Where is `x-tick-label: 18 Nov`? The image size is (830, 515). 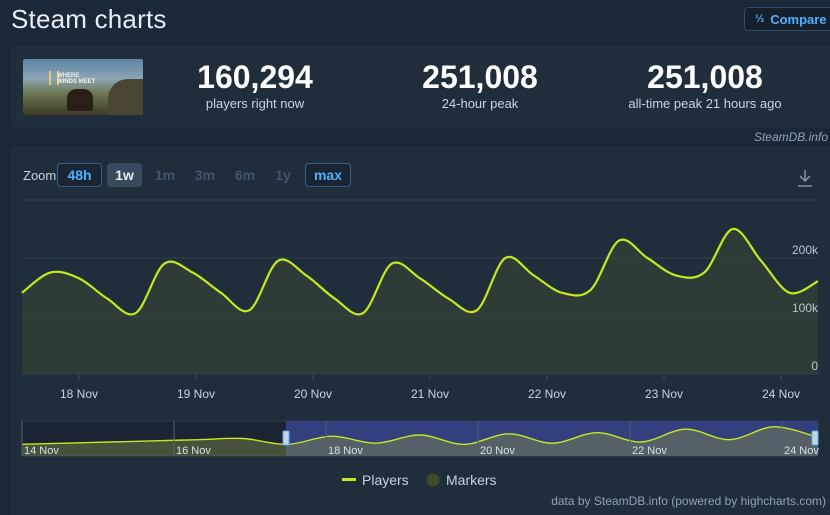
x-tick-label: 18 Nov is located at coordinates (79, 394).